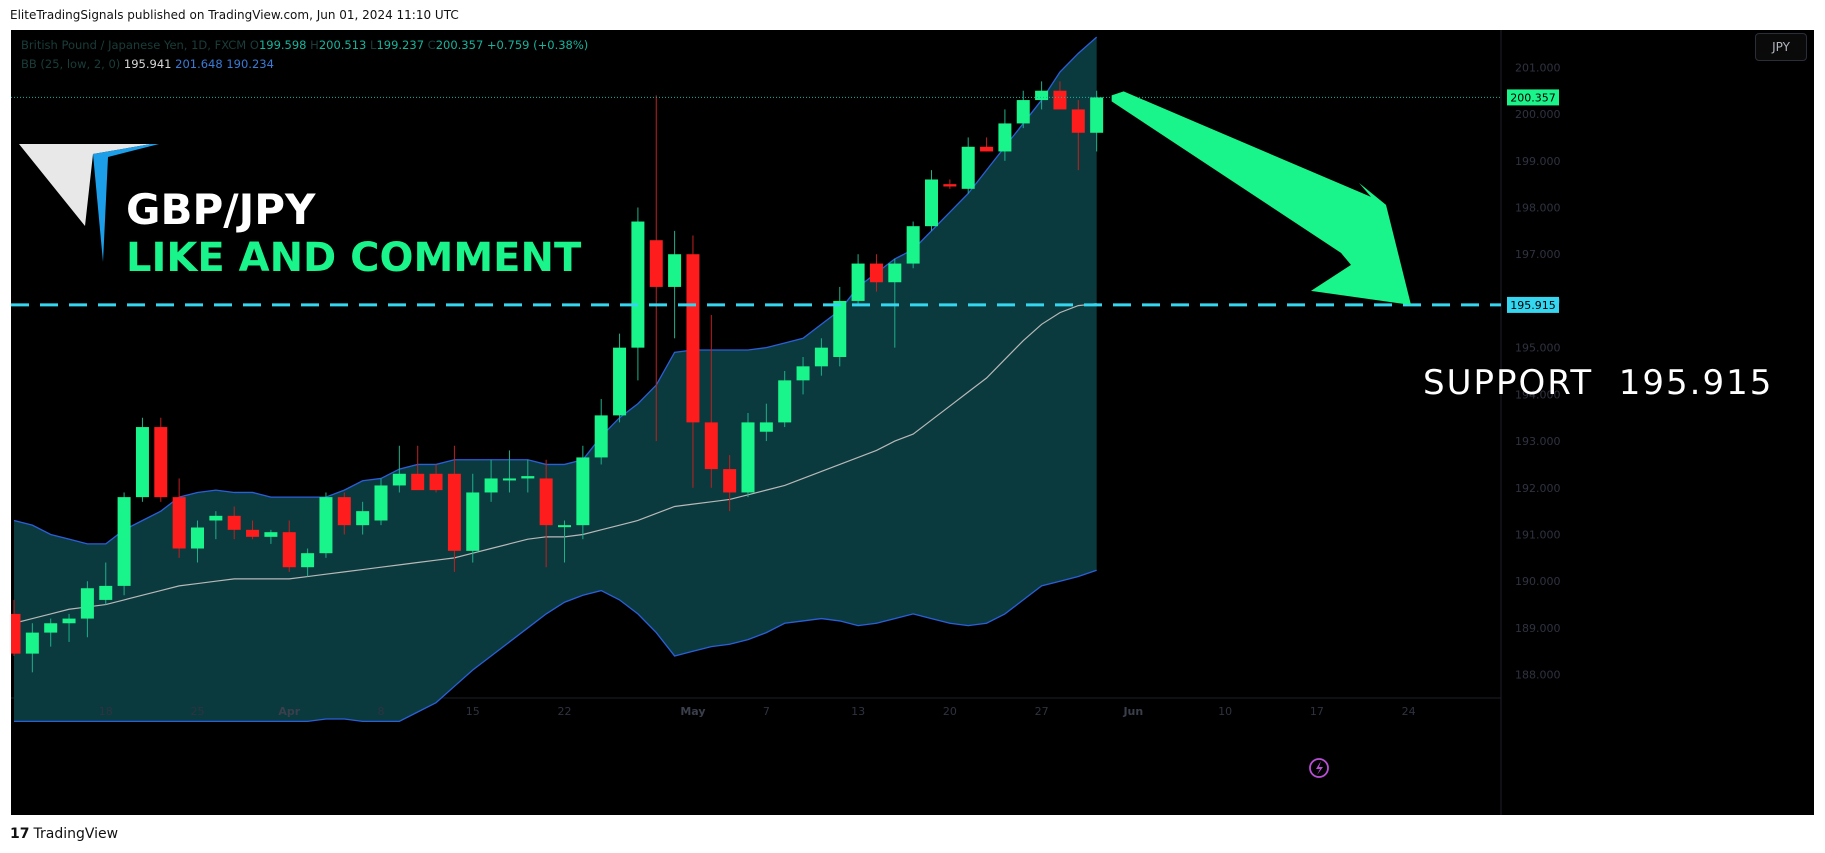 Image resolution: width=1825 pixels, height=853 pixels. Describe the element at coordinates (1781, 47) in the screenshot. I see `currency-button: JPY` at that location.